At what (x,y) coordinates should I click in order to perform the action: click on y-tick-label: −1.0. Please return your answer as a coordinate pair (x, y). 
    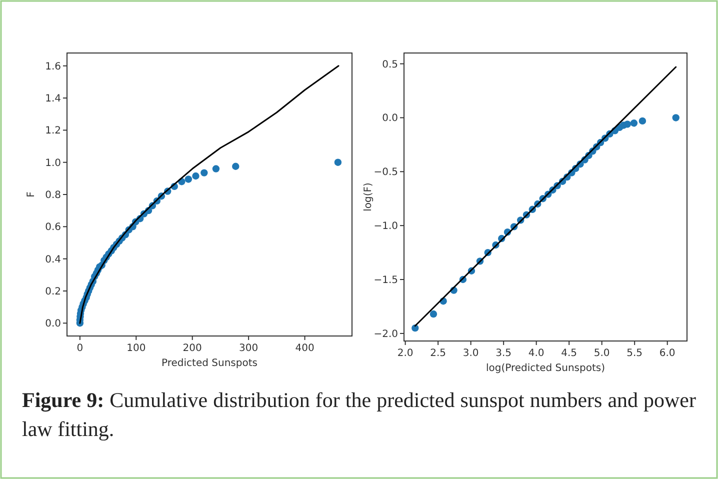
    Looking at the image, I should click on (386, 226).